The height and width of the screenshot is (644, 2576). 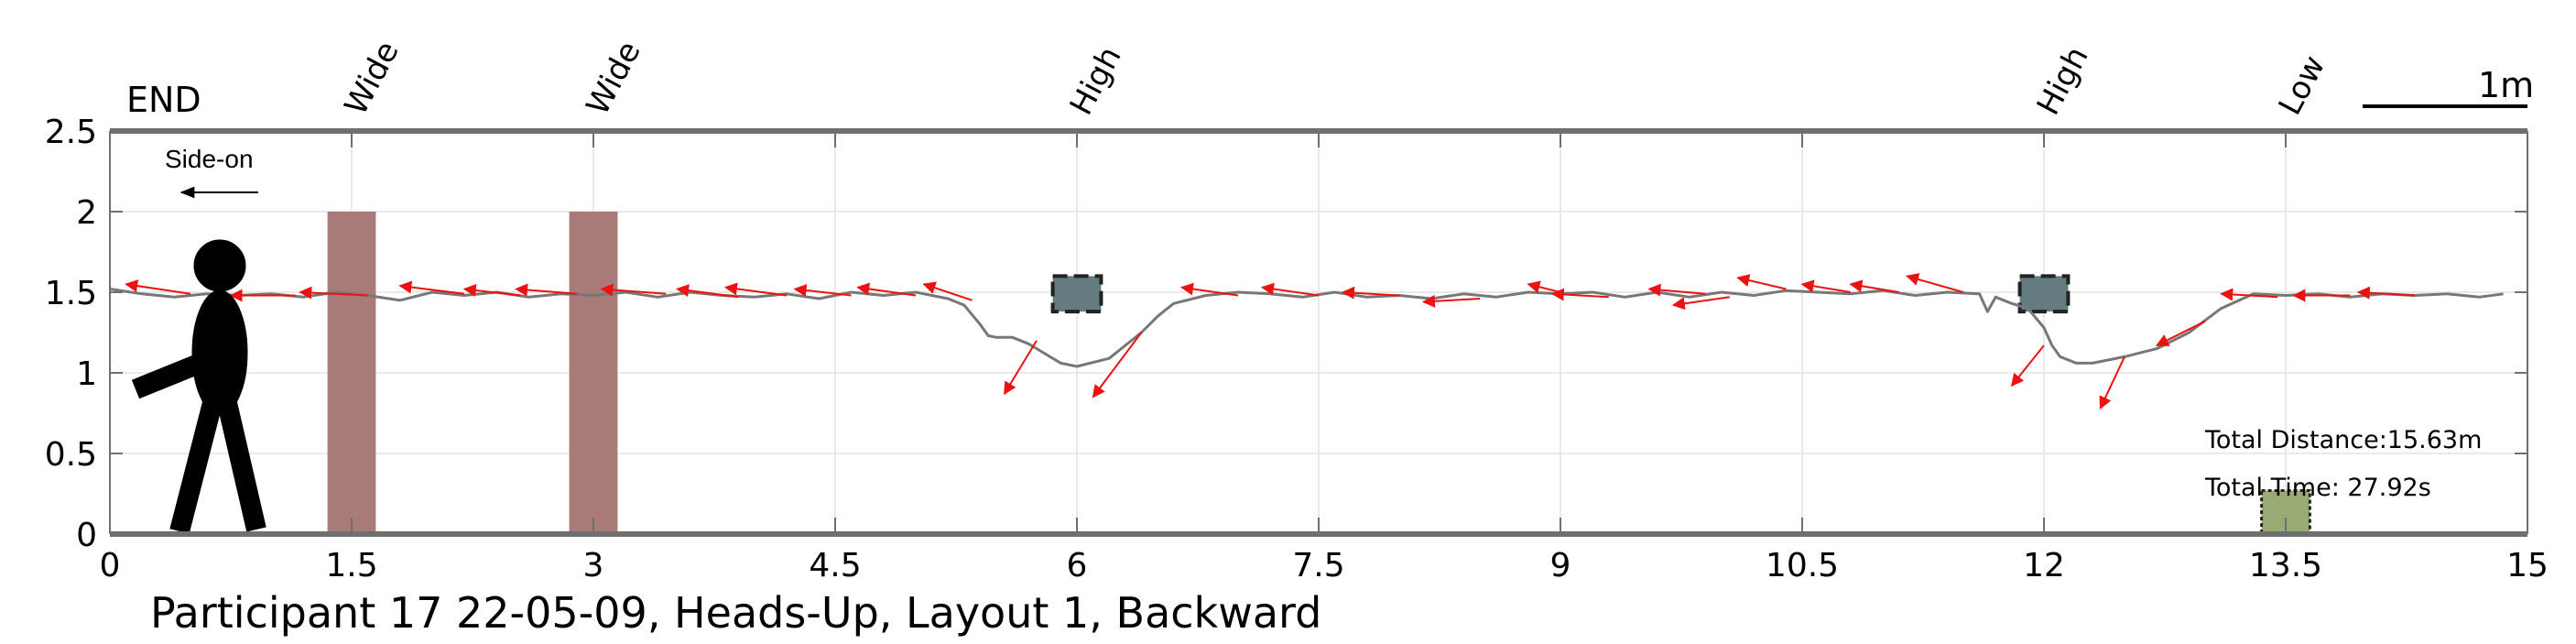 I want to click on y-tick-label: 0, so click(x=86, y=536).